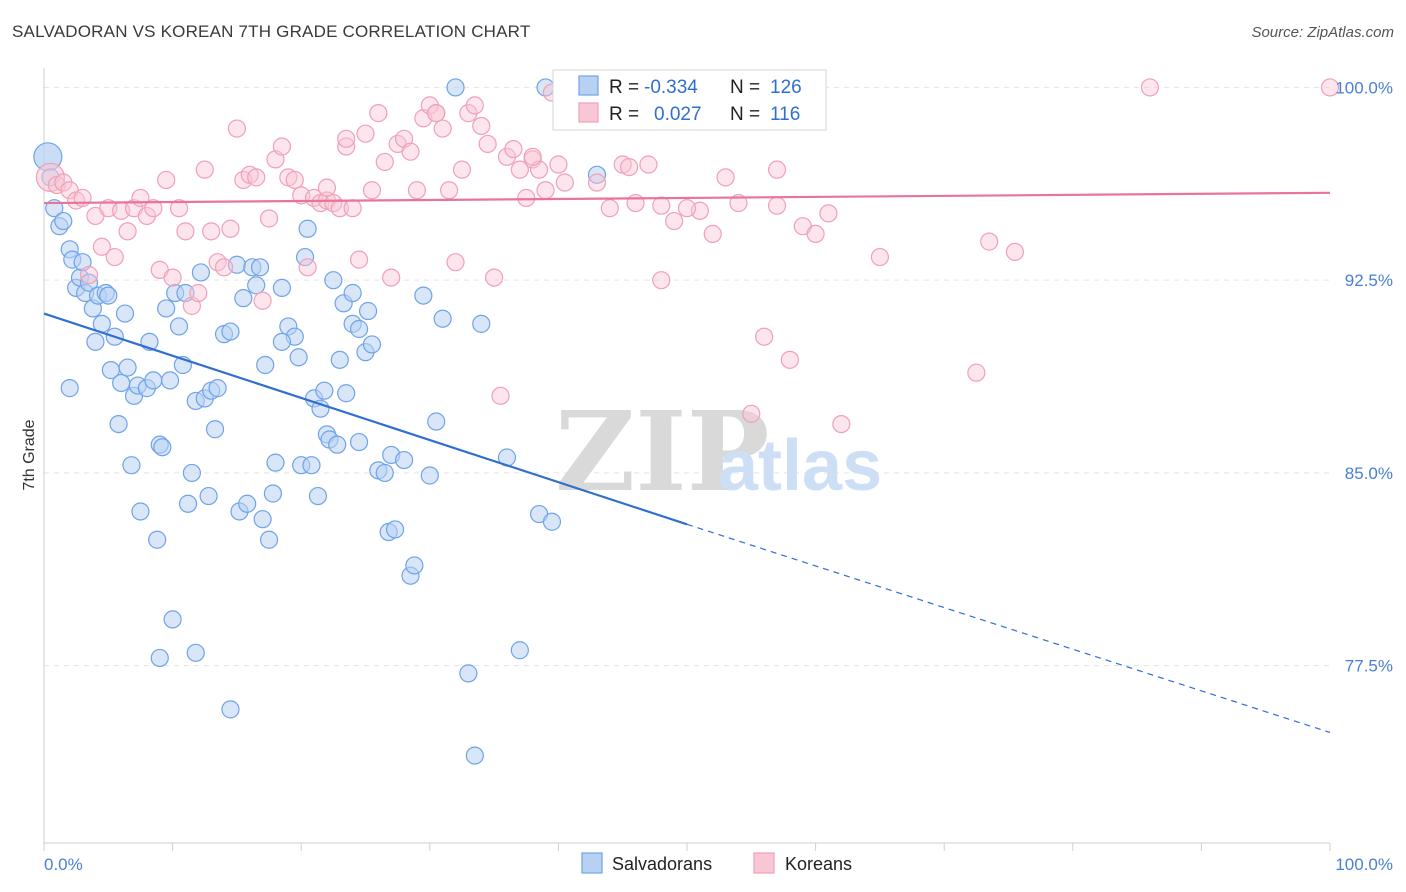 Image resolution: width=1406 pixels, height=892 pixels. Describe the element at coordinates (365, 419) in the screenshot. I see `salvadorans-trend-line` at that location.